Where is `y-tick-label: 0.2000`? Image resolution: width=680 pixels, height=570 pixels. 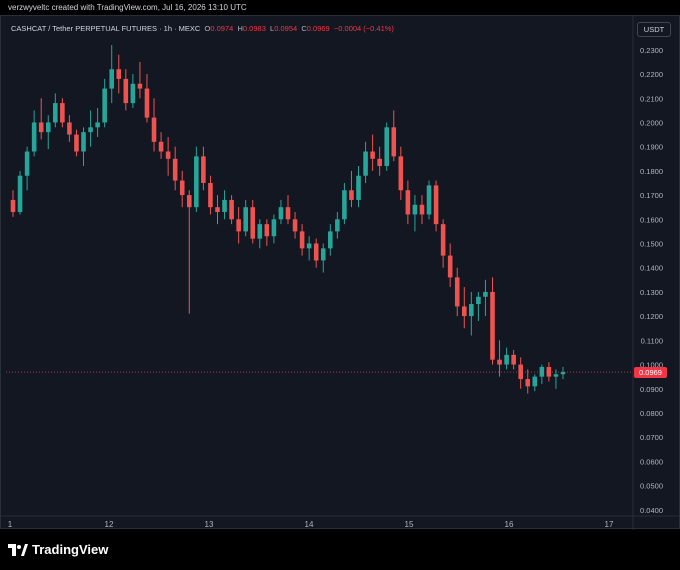
y-tick-label: 0.2000 is located at coordinates (651, 122).